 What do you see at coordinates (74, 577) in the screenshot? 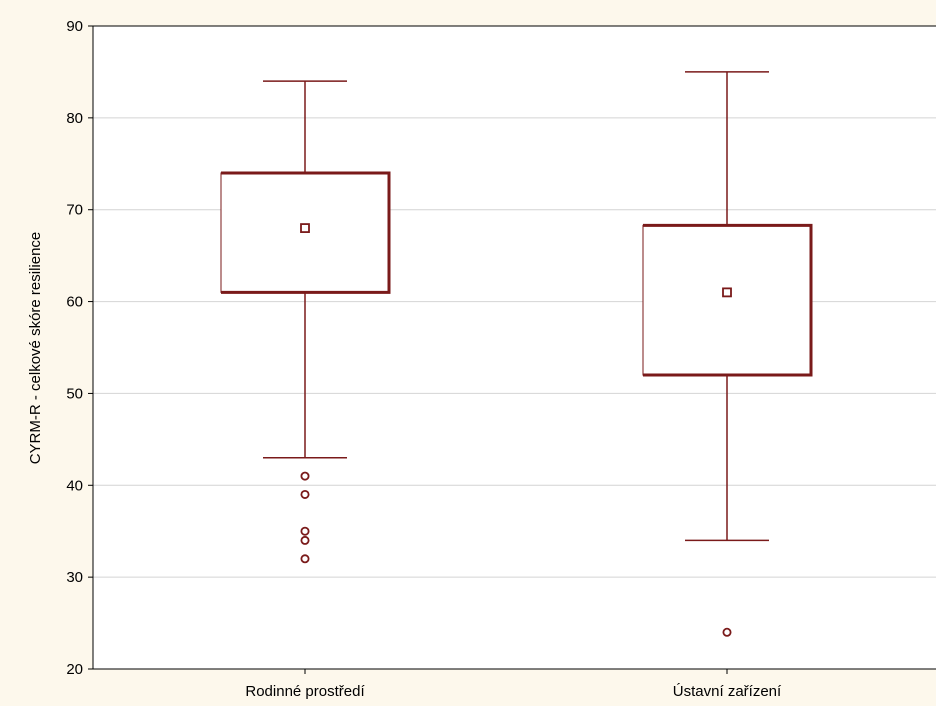
I see `y-tick-label-30: 30` at bounding box center [74, 577].